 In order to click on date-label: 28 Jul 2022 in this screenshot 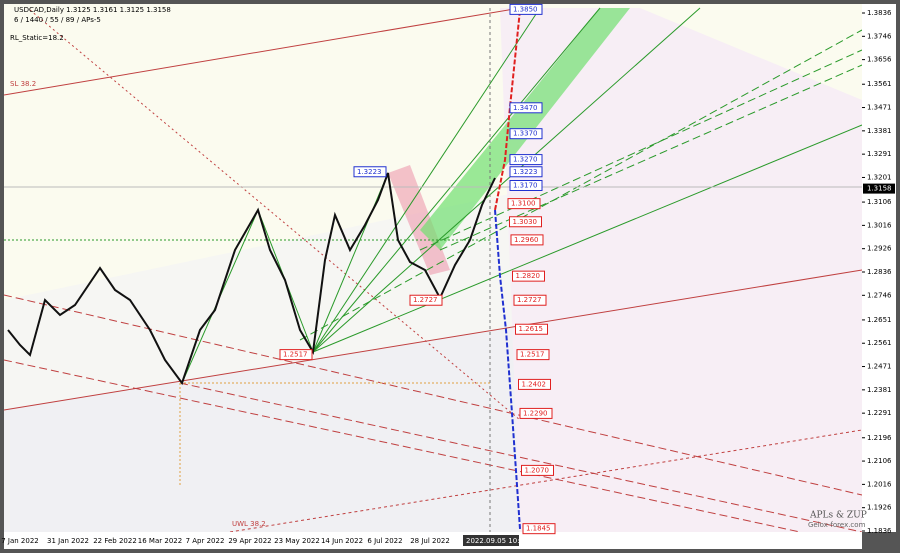, I will do `click(430, 541)`.